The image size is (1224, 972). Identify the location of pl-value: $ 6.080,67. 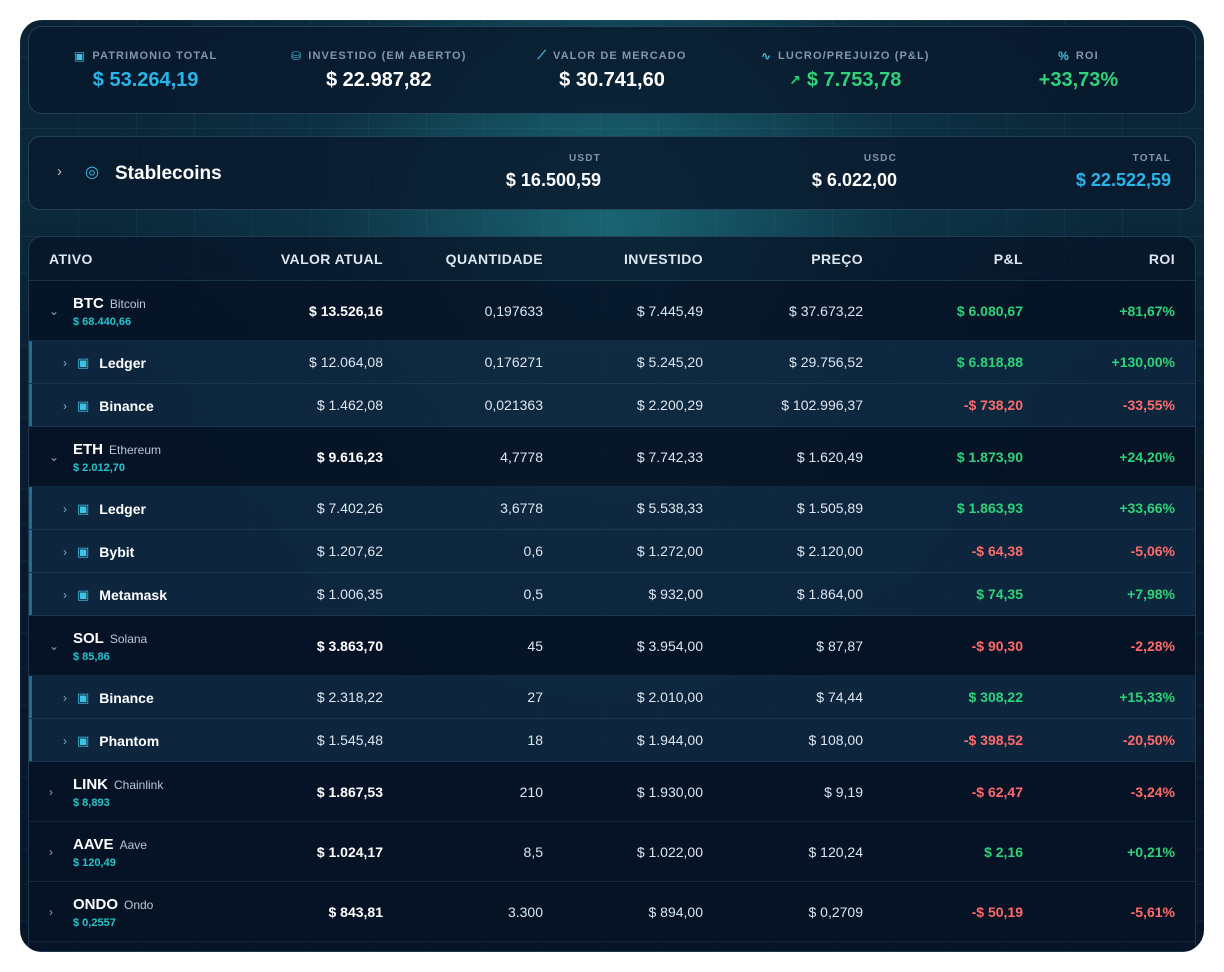
(989, 310).